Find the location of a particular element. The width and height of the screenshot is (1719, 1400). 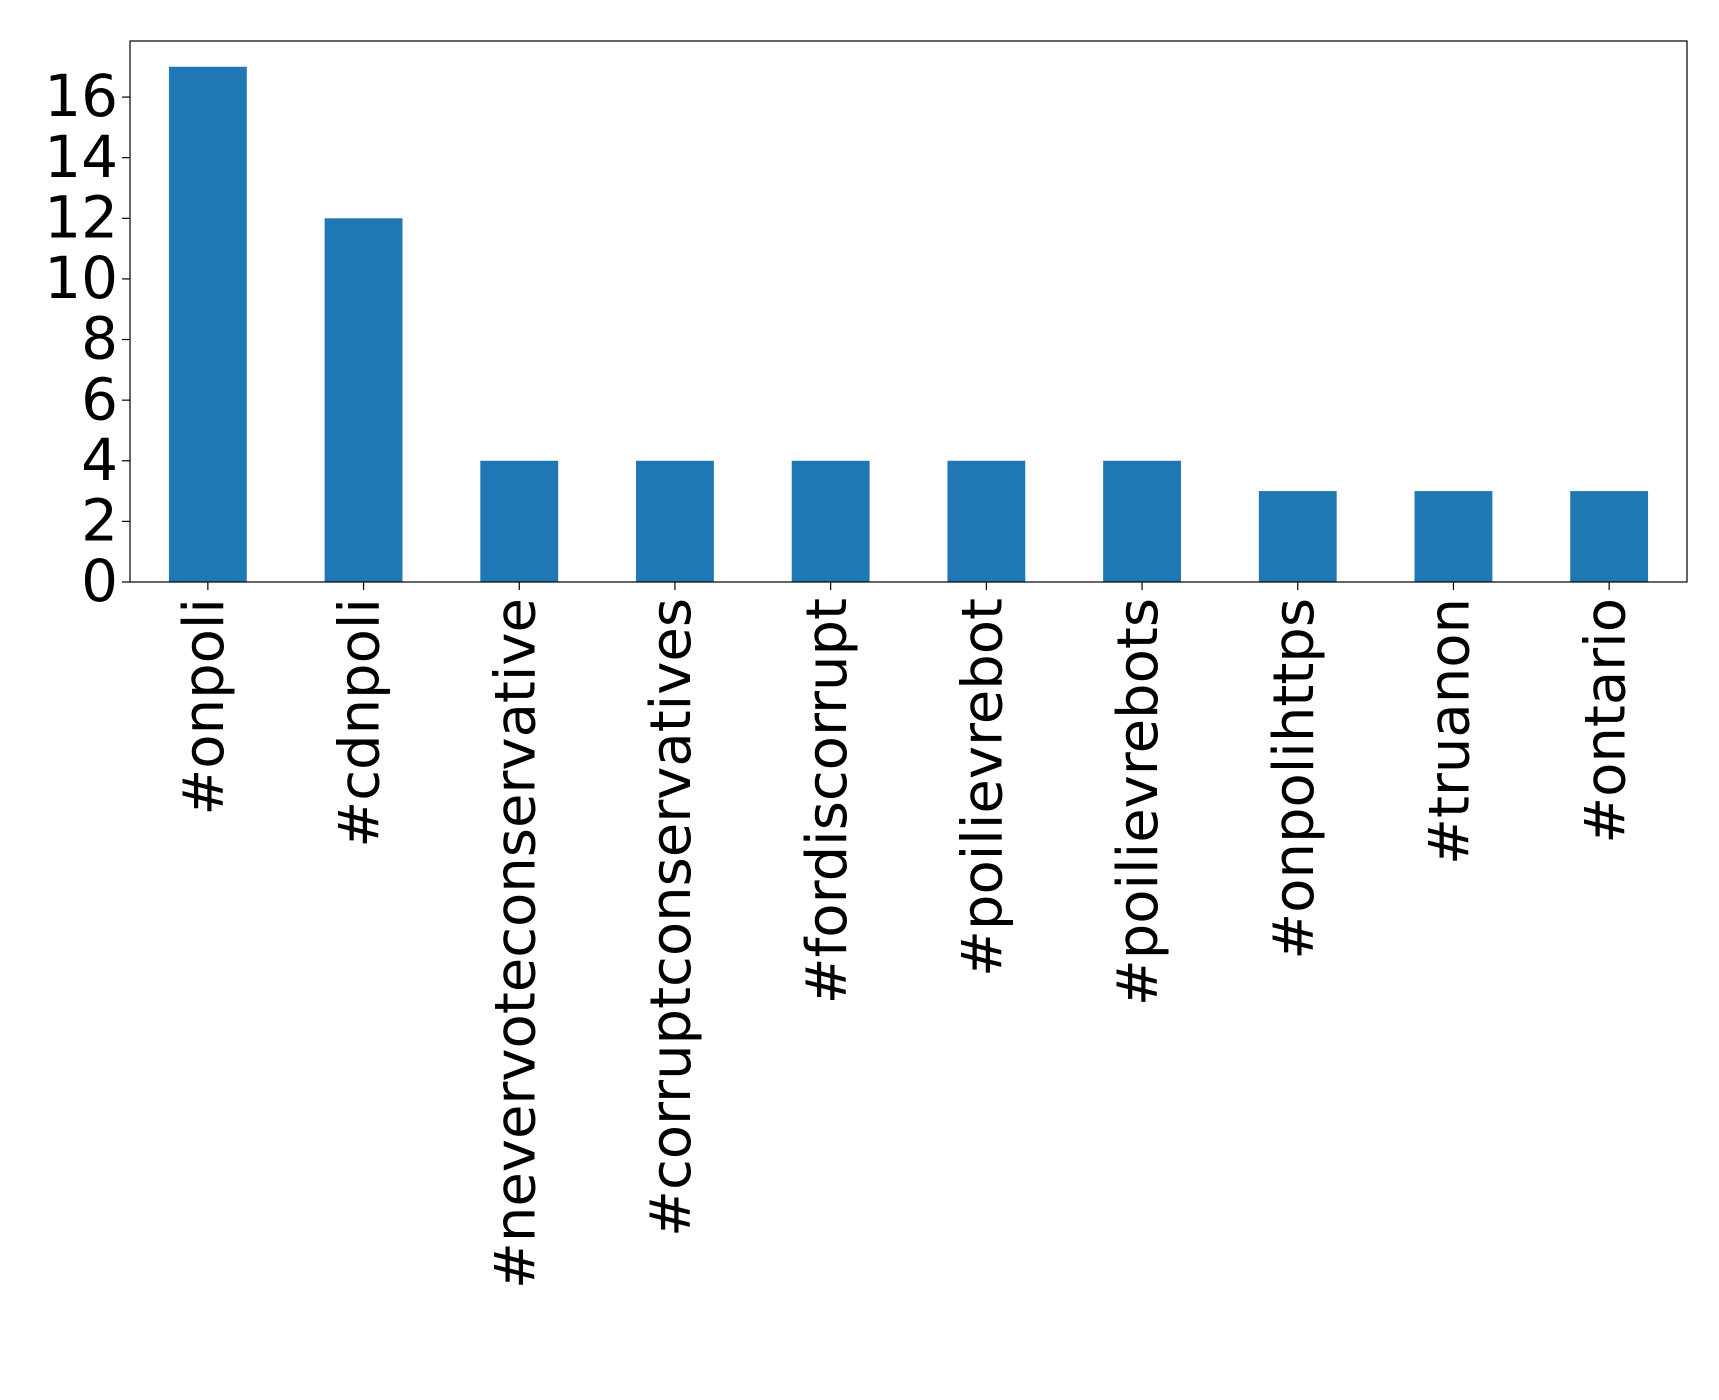

y-tick-label: 0 is located at coordinates (99, 581).